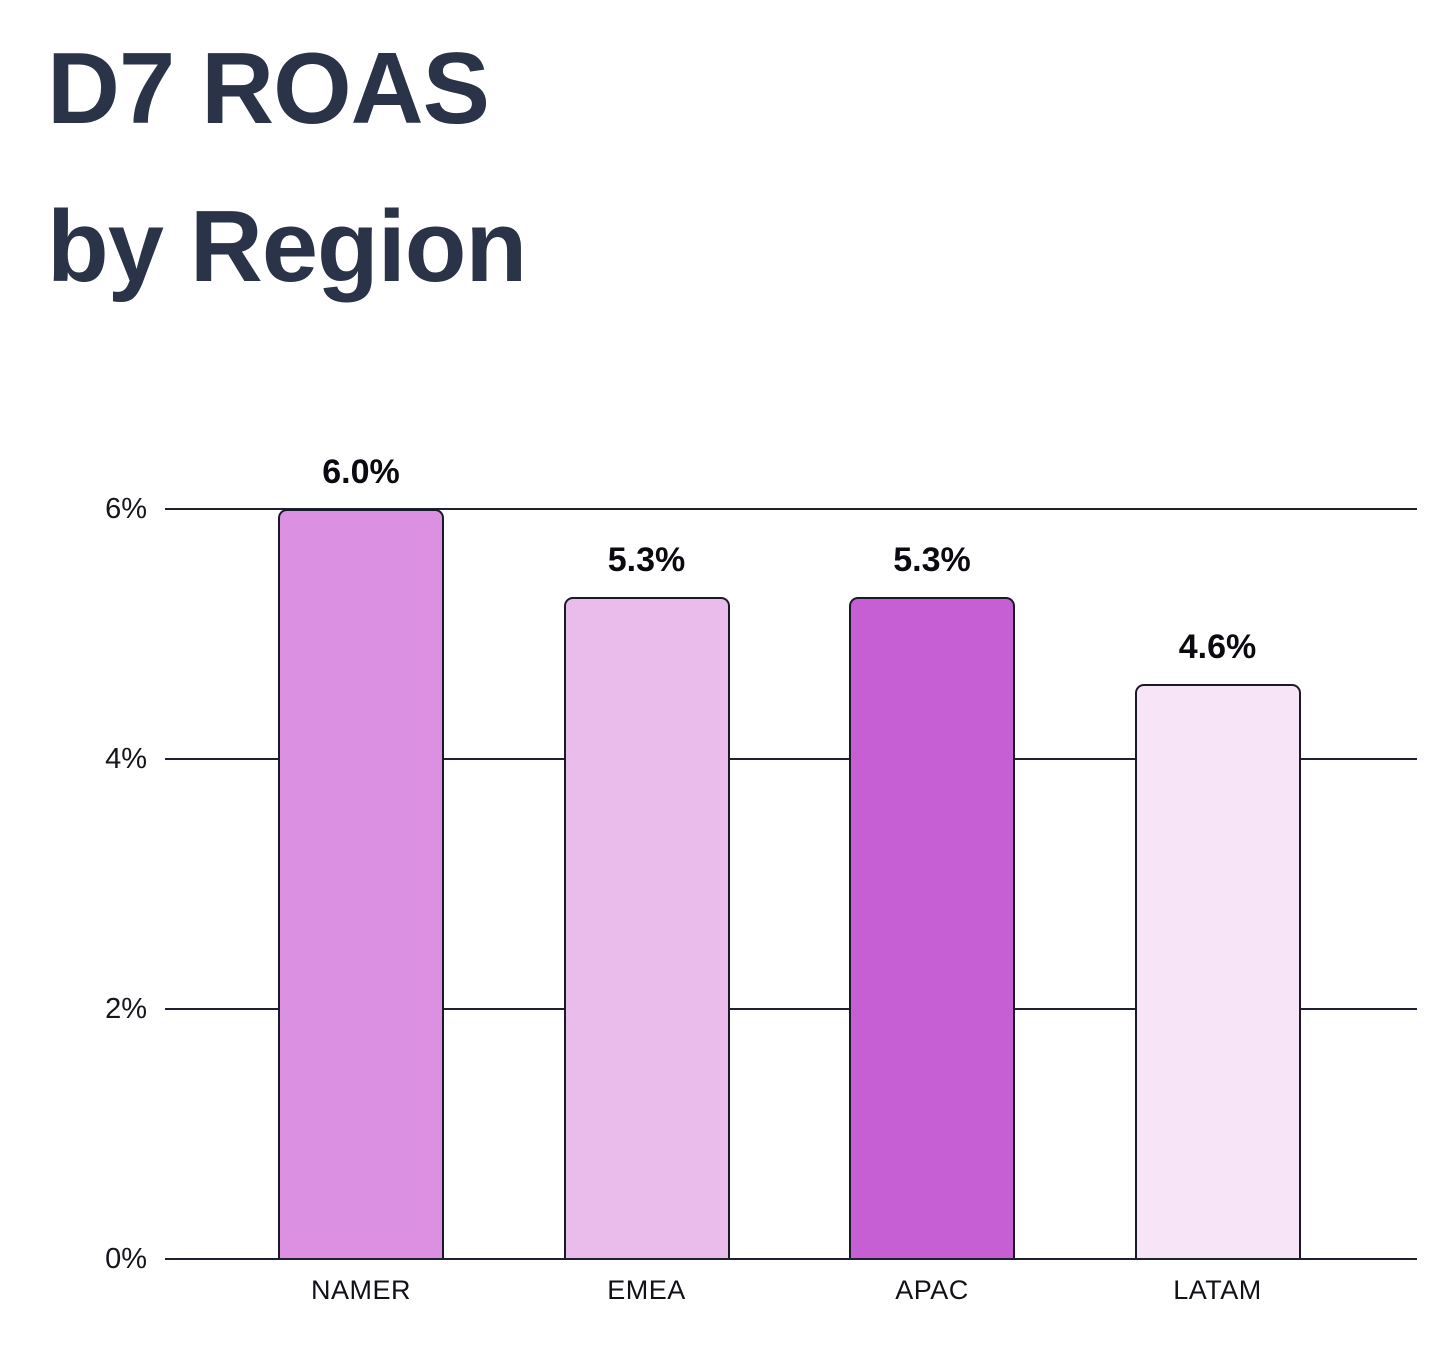 The image size is (1456, 1348). What do you see at coordinates (791, 509) in the screenshot?
I see `gridline-6pct` at bounding box center [791, 509].